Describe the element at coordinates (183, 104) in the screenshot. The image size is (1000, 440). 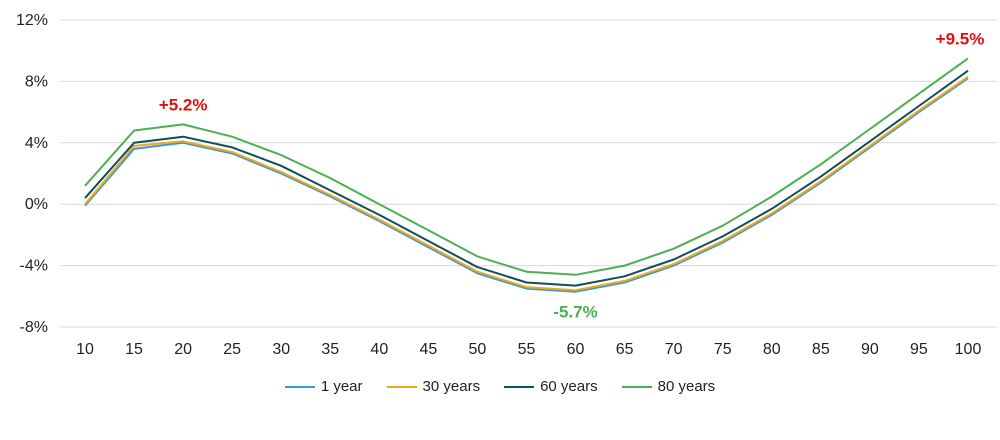
I see `annotation-label: +5.2%` at that location.